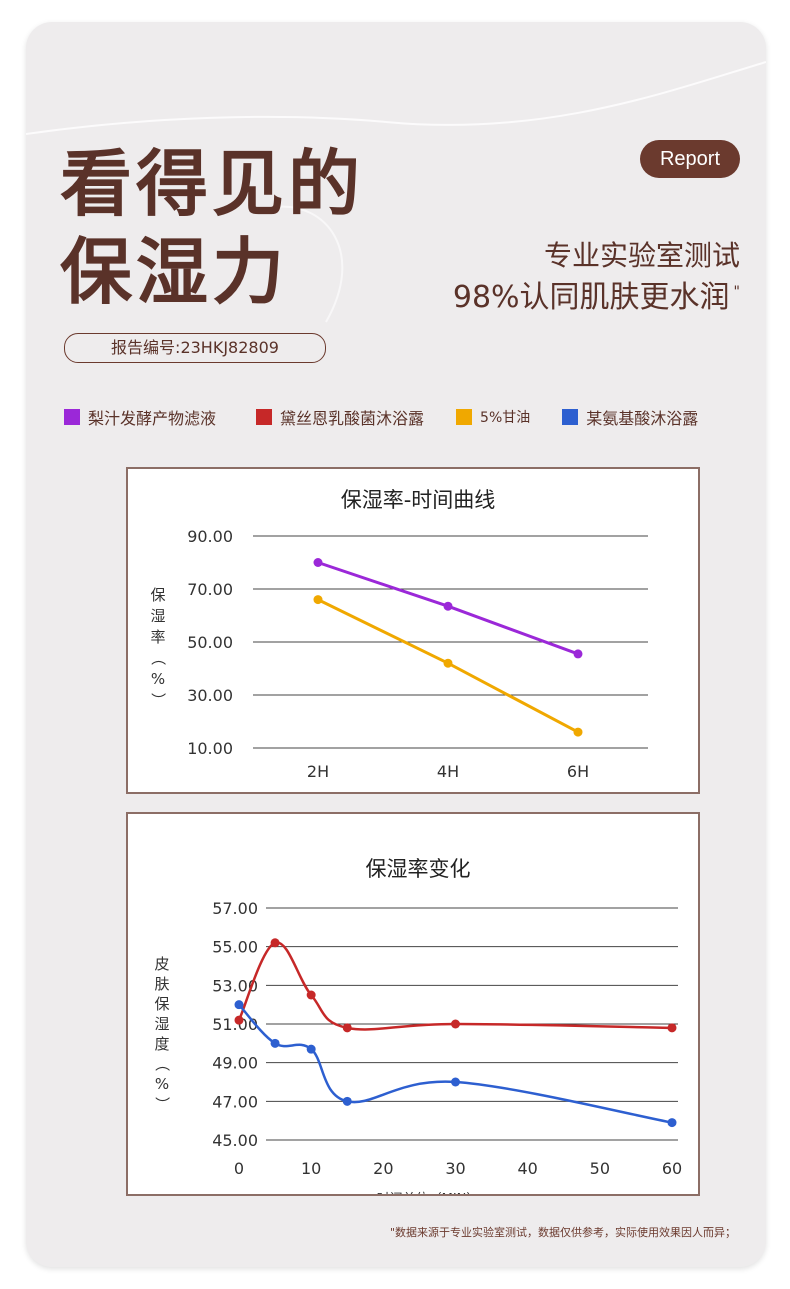 This screenshot has height=1289, width=790. I want to click on subtitle-line2: 98%认同肌肤更水润 ", so click(596, 294).